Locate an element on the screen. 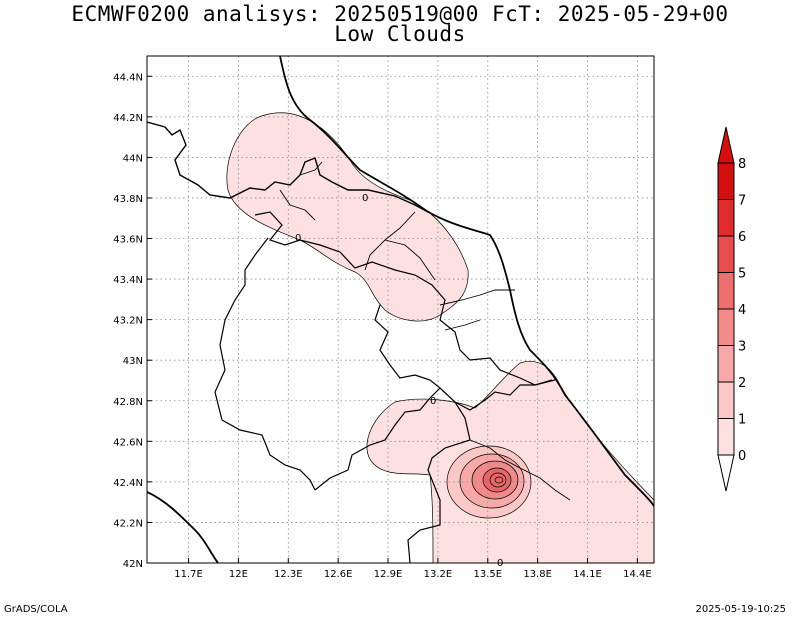 The height and width of the screenshot is (618, 800). colorbar-label: 1 is located at coordinates (742, 420).